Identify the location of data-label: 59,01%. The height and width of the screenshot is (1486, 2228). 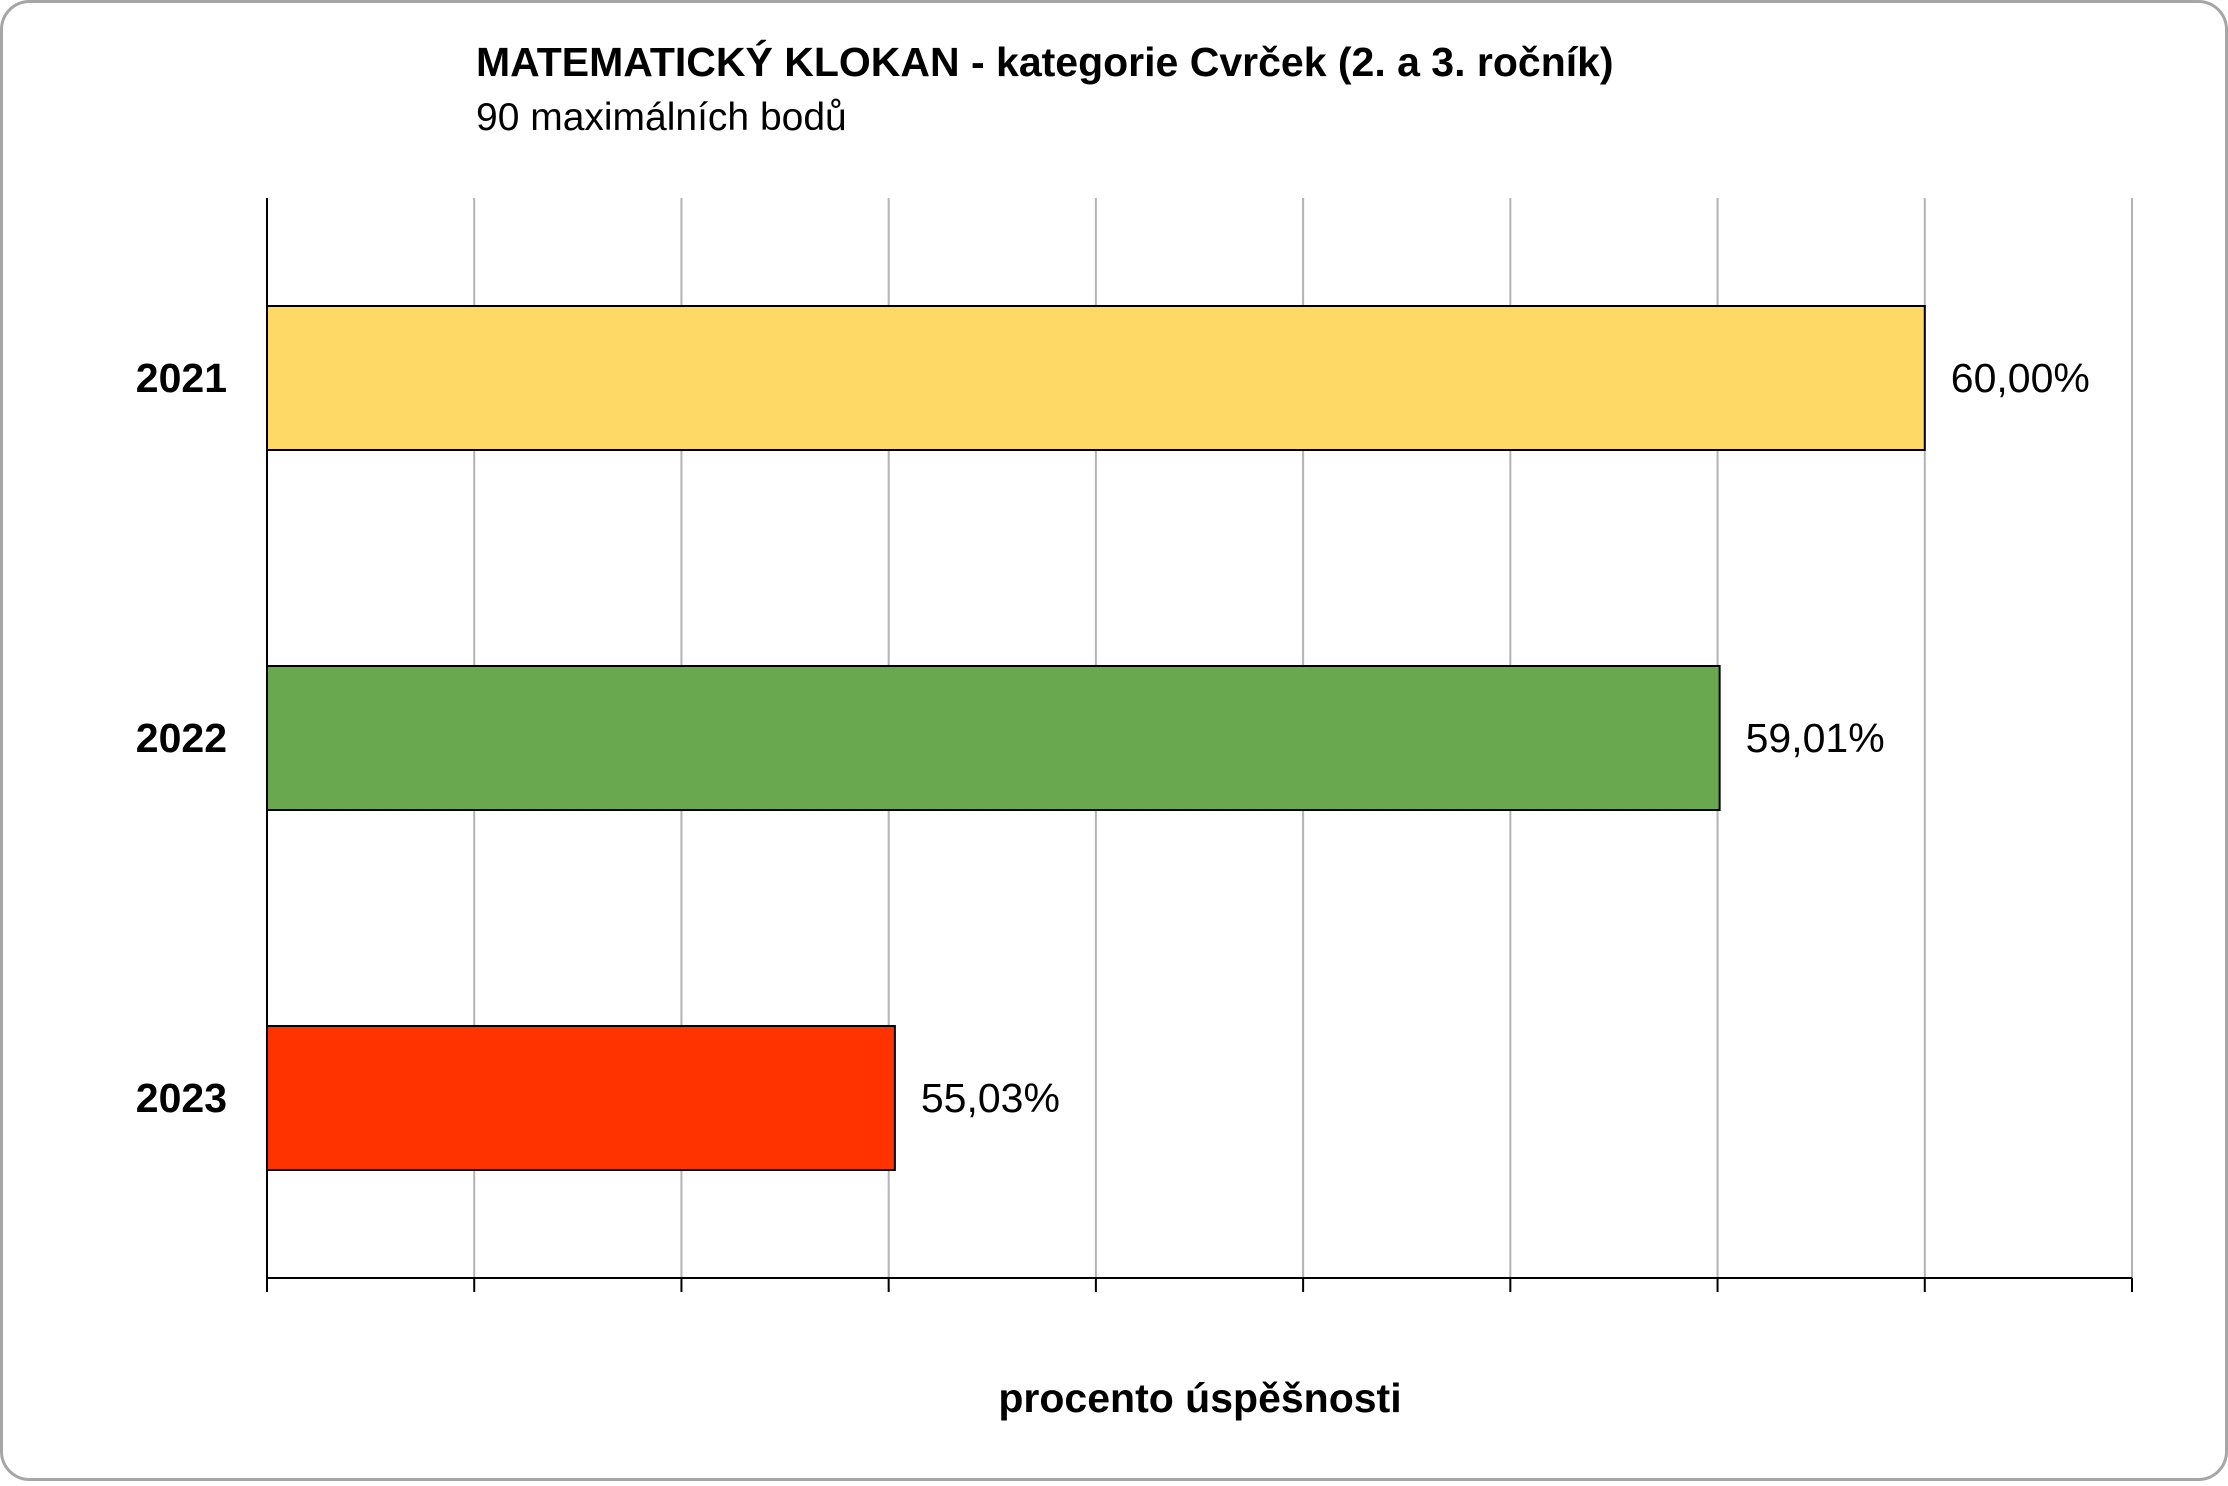
(1815, 738).